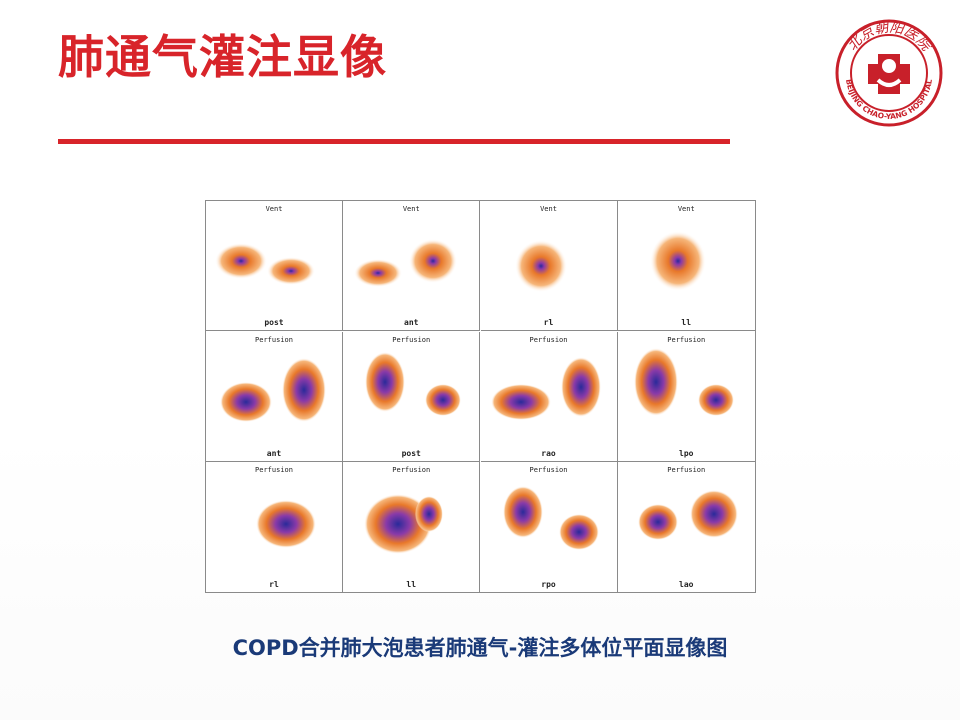 The width and height of the screenshot is (960, 720). I want to click on hospital-logo: 北京朝阳医院 BEIJING CHAO-YANG HOSPITAL, so click(889, 73).